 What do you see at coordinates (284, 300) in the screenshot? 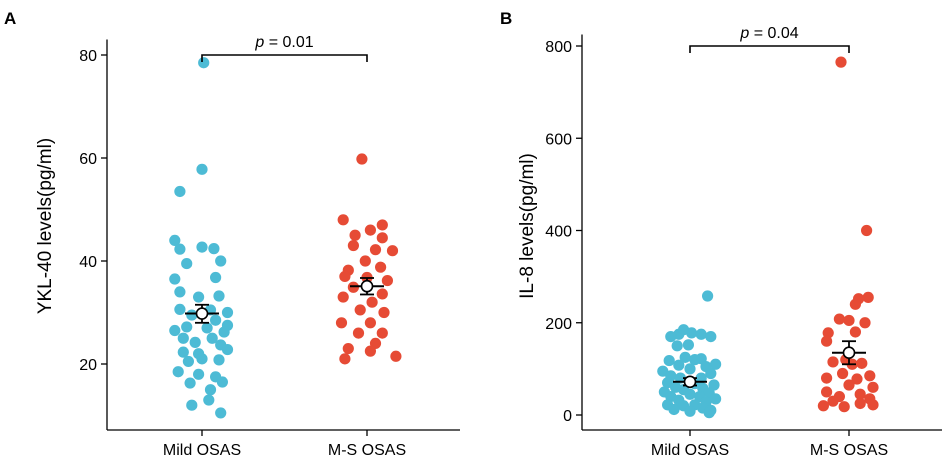
I see `panel-a-mean-sem` at bounding box center [284, 300].